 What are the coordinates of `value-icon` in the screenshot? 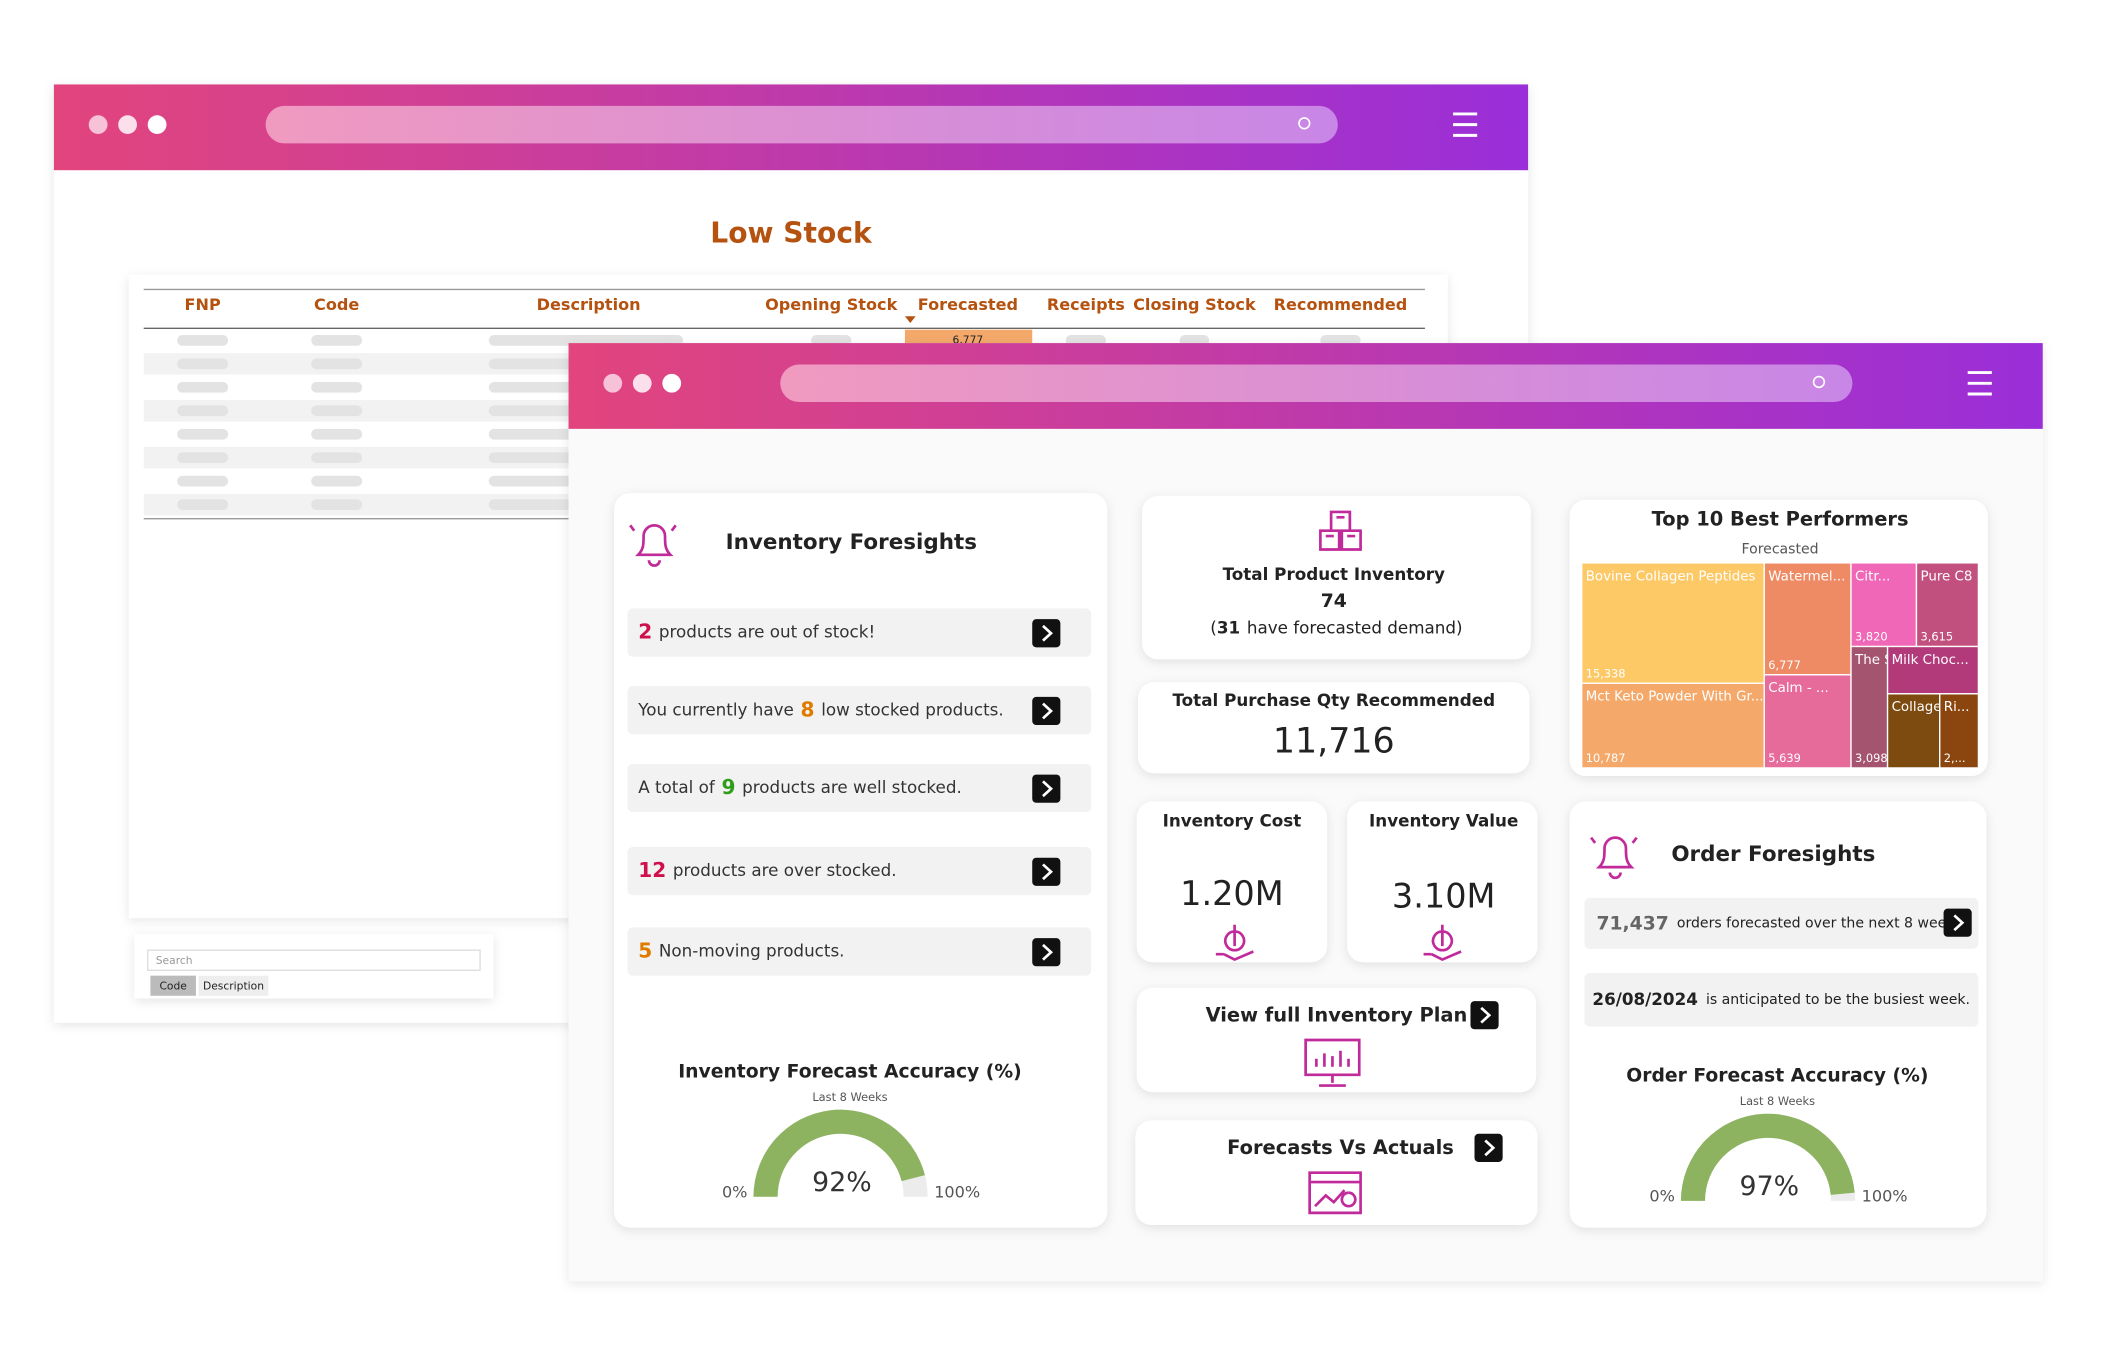 It's located at (1442, 943).